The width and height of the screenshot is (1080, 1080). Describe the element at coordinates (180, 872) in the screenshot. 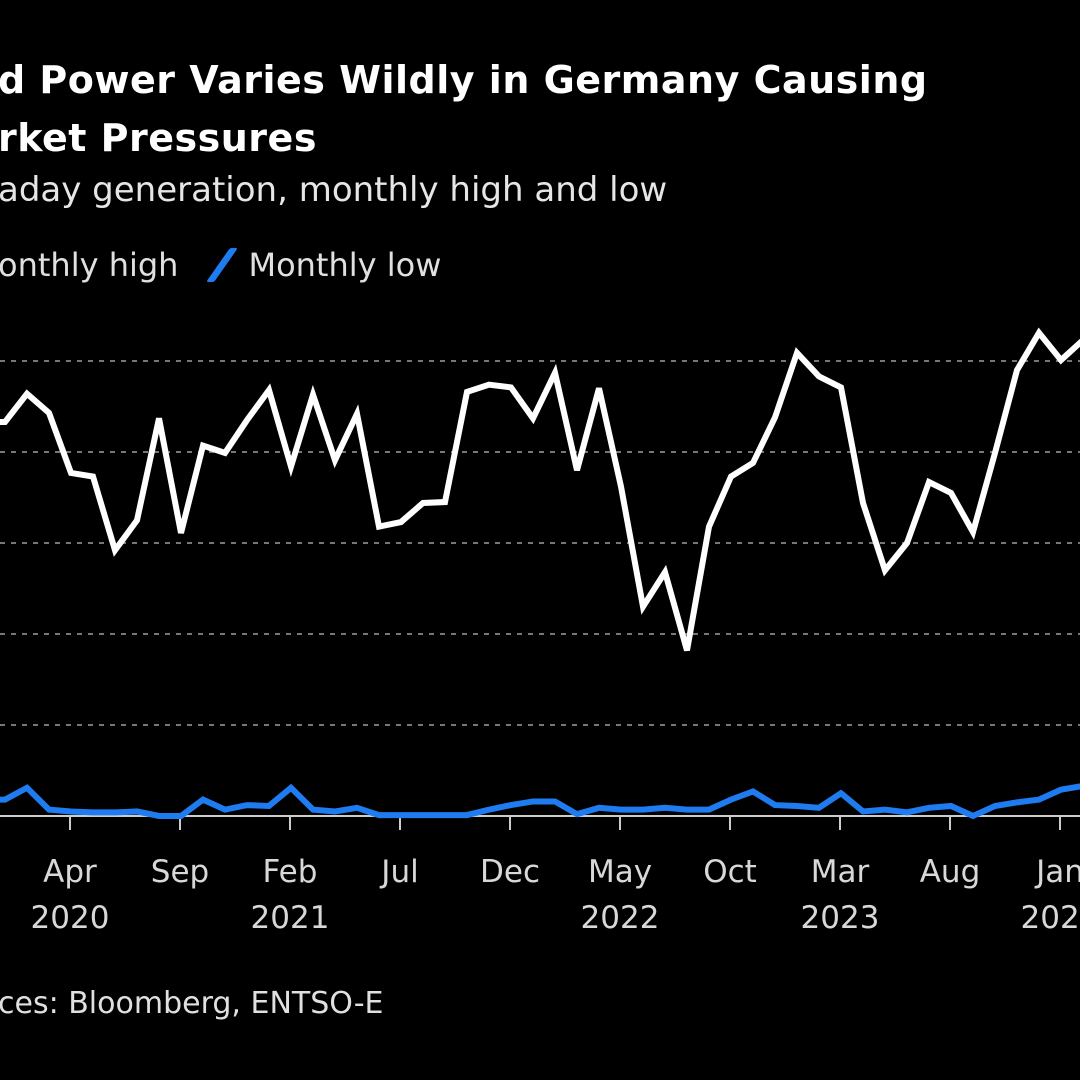

I see `x-tick-label-month: Sep` at that location.